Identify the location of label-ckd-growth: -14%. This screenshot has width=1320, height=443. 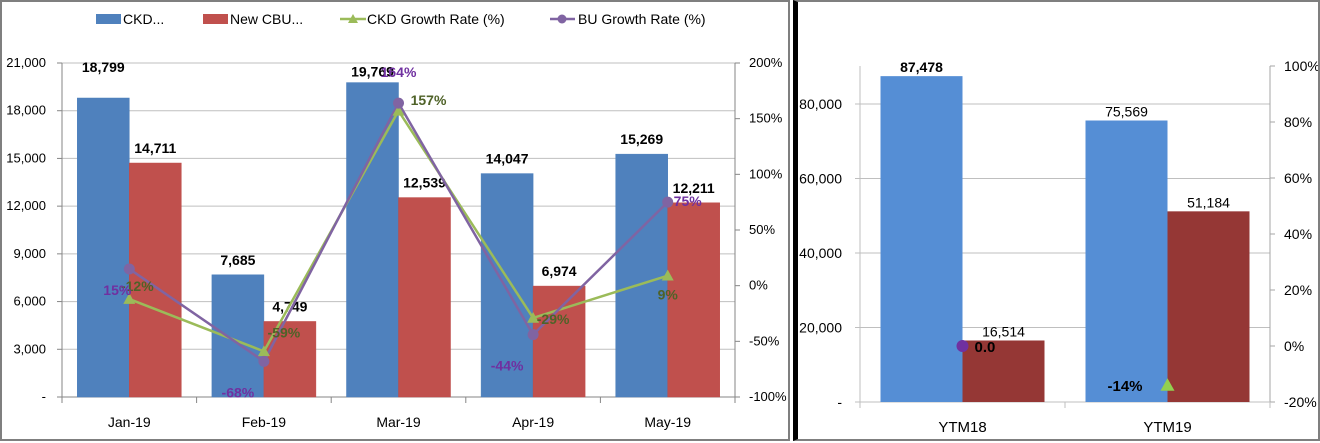
(1125, 386).